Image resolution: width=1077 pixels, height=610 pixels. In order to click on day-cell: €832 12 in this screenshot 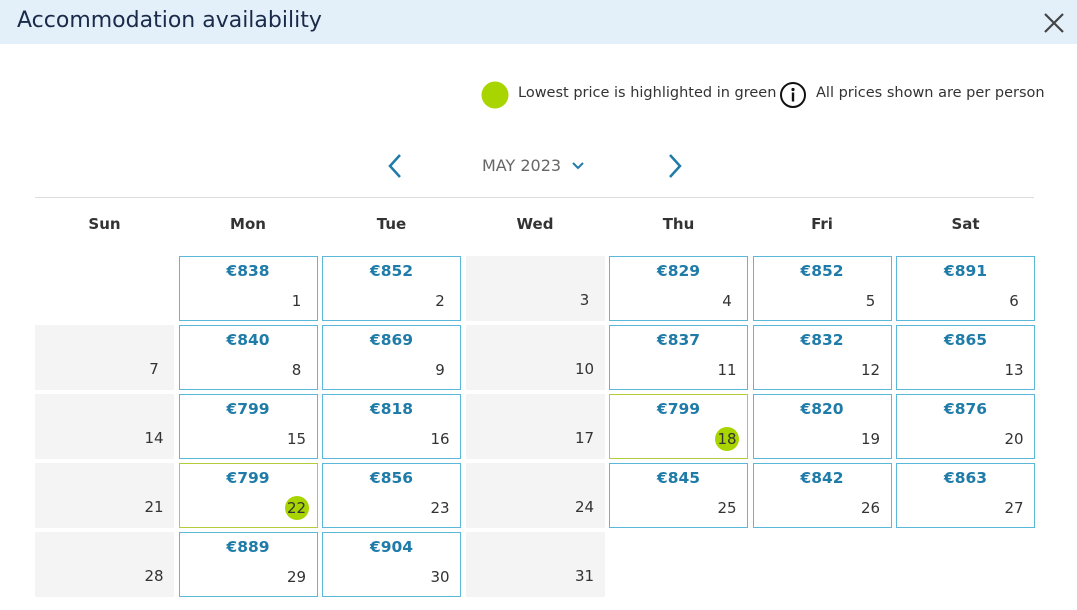, I will do `click(822, 357)`.